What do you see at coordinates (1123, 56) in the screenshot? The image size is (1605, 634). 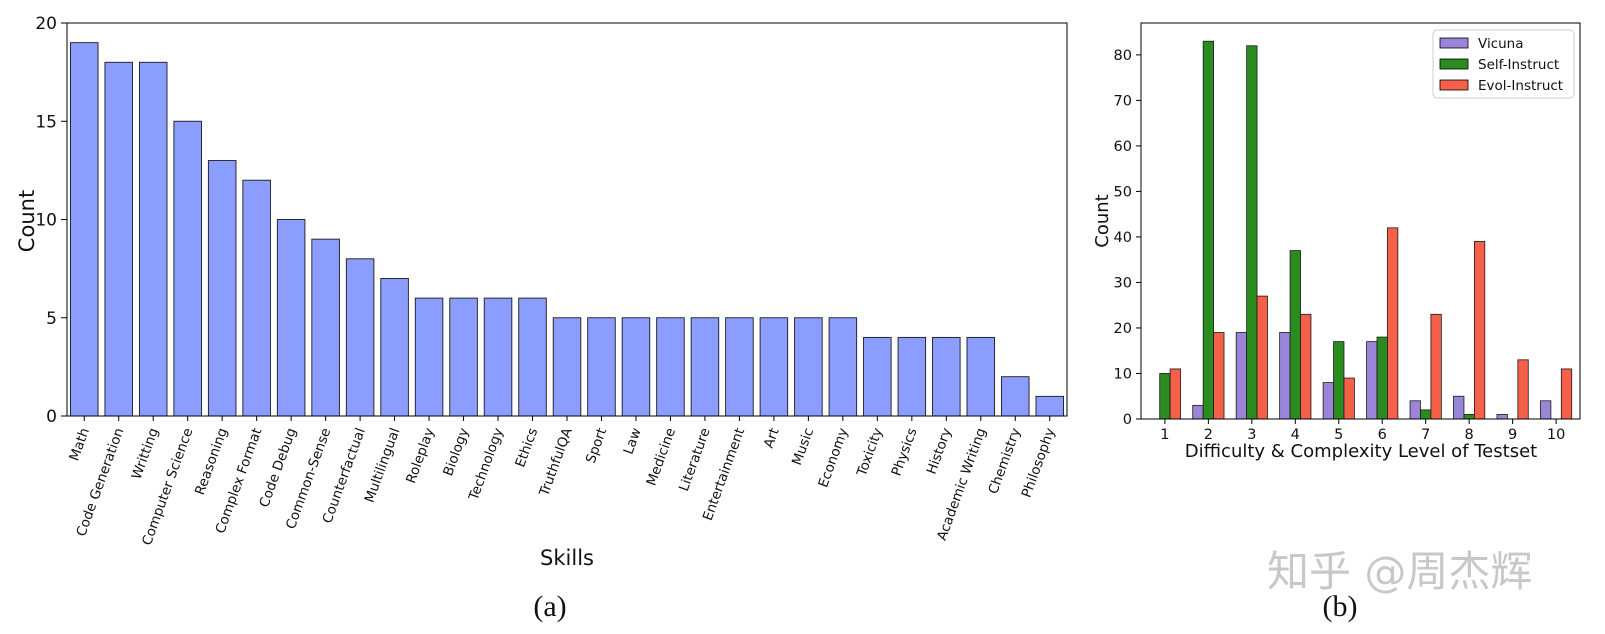 I see `y-tick-label: 80` at bounding box center [1123, 56].